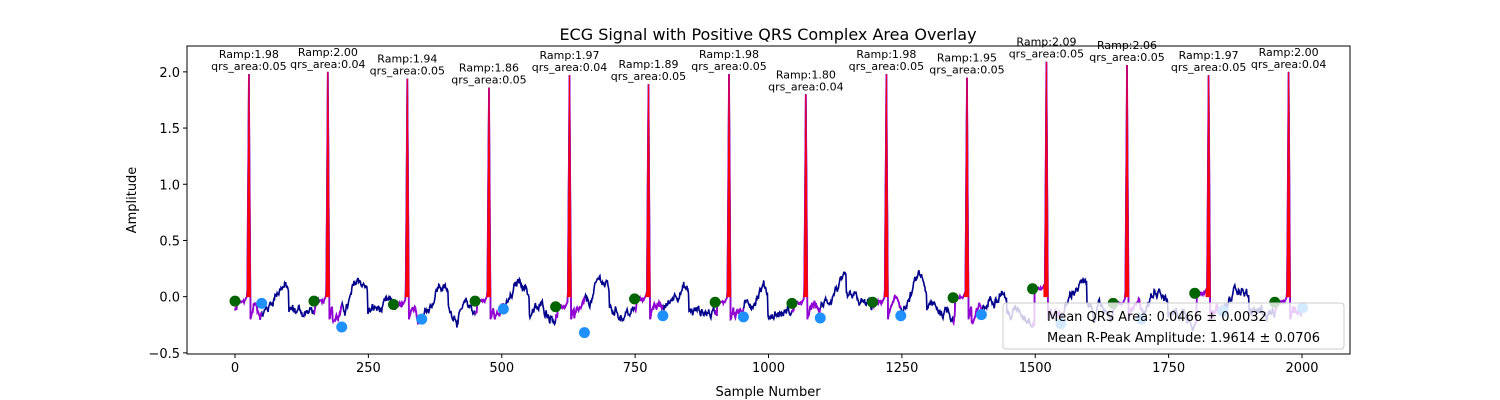 The height and width of the screenshot is (400, 1500). I want to click on r-amplitude-label: Ramp:1.95, so click(967, 57).